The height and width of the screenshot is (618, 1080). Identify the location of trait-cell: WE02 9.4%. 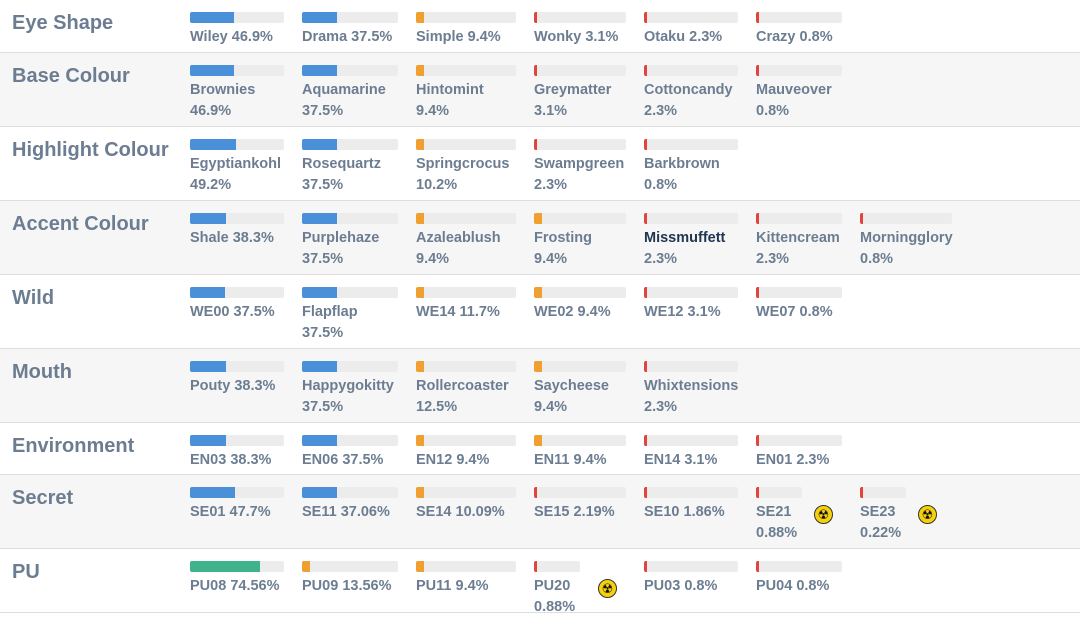
(580, 305).